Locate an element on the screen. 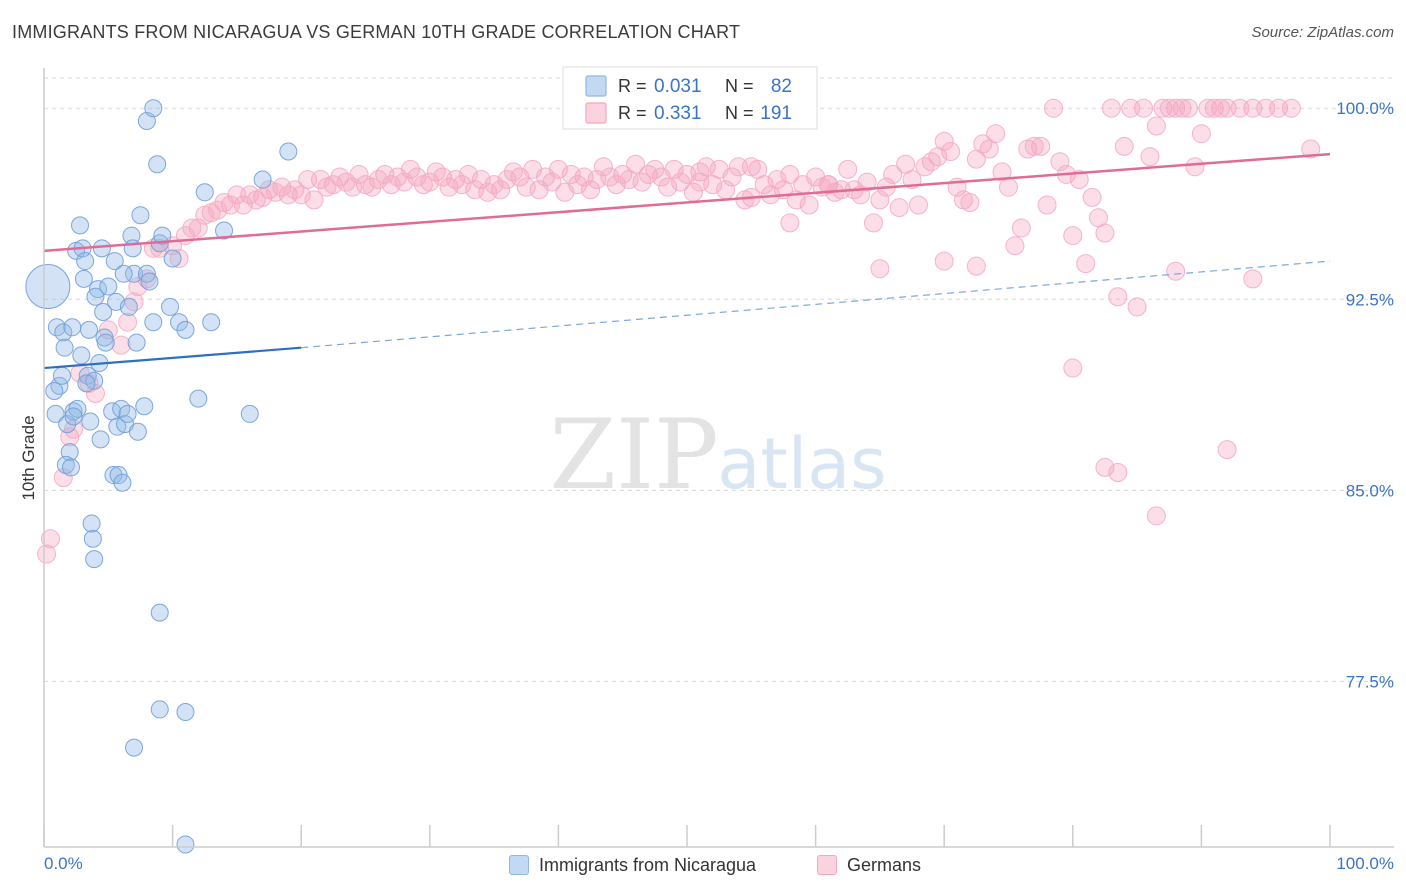  y-tick-label: 100.0% is located at coordinates (1365, 108).